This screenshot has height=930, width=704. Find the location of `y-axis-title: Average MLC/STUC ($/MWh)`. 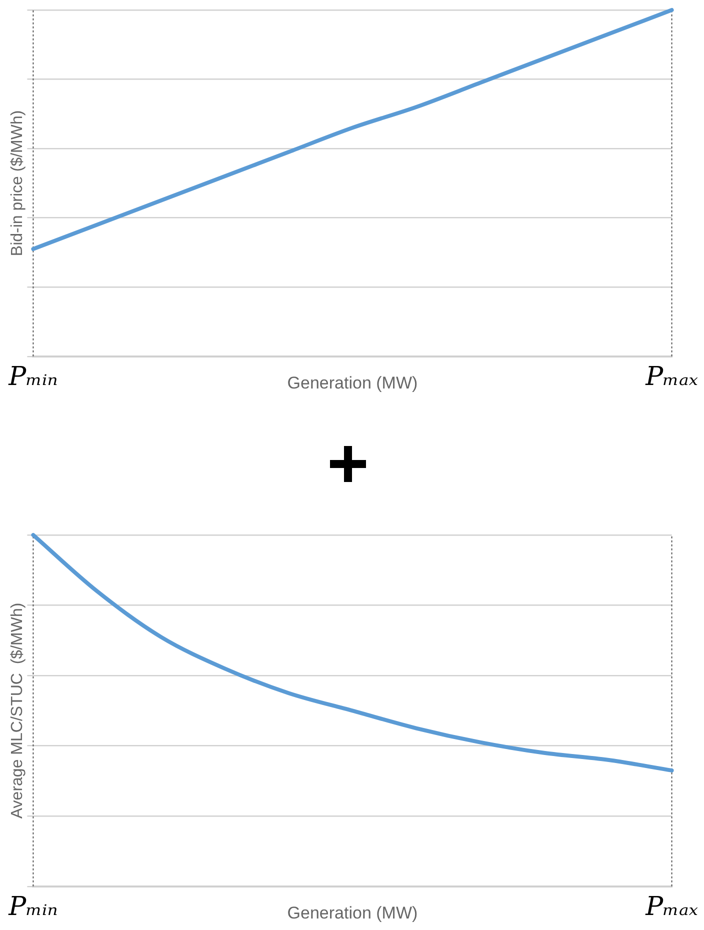

y-axis-title: Average MLC/STUC ($/MWh) is located at coordinates (17, 710).